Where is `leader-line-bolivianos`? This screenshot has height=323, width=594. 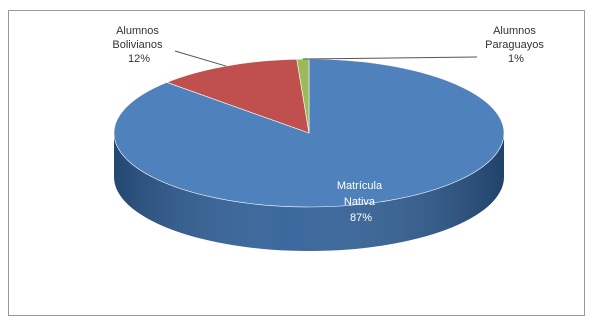
leader-line-bolivianos is located at coordinates (200, 58).